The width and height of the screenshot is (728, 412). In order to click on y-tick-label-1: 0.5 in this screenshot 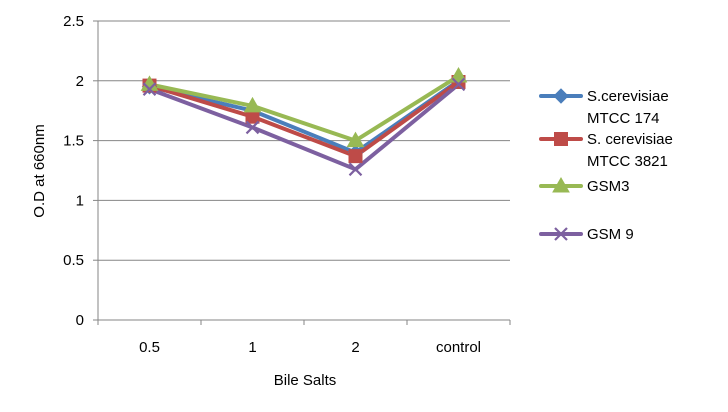, I will do `click(73, 260)`.